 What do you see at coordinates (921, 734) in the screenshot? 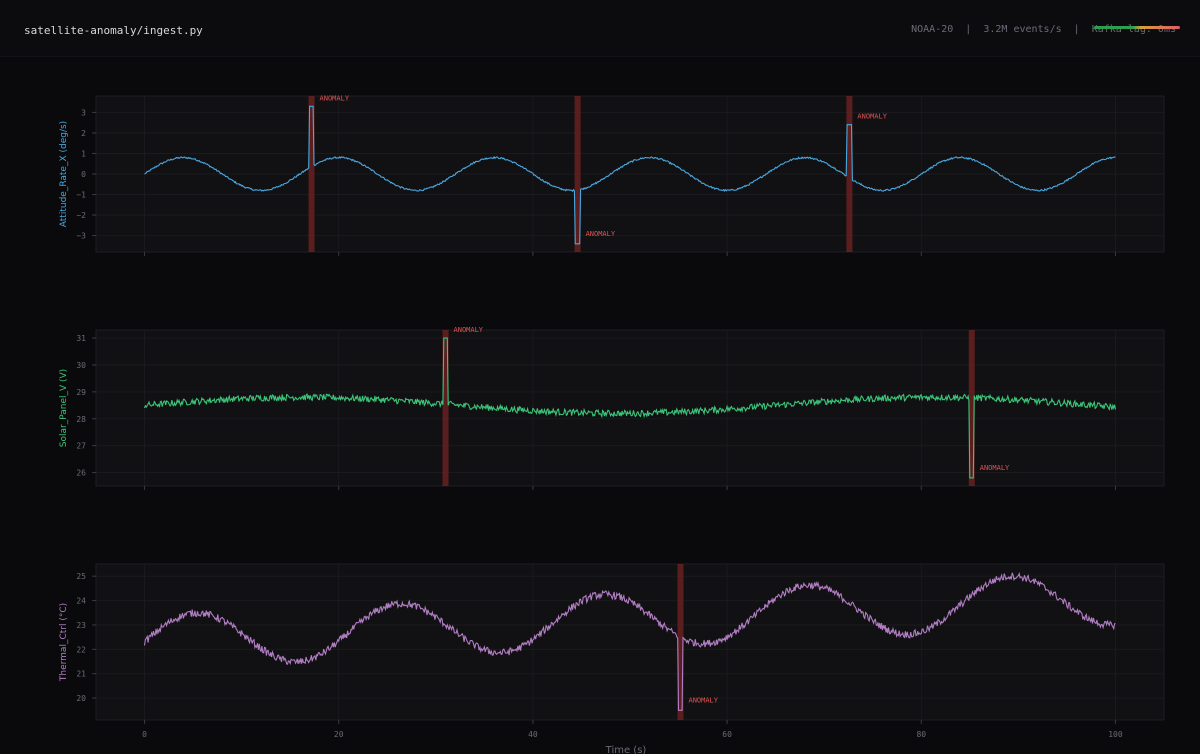
I see `x-tick-label: 80` at bounding box center [921, 734].